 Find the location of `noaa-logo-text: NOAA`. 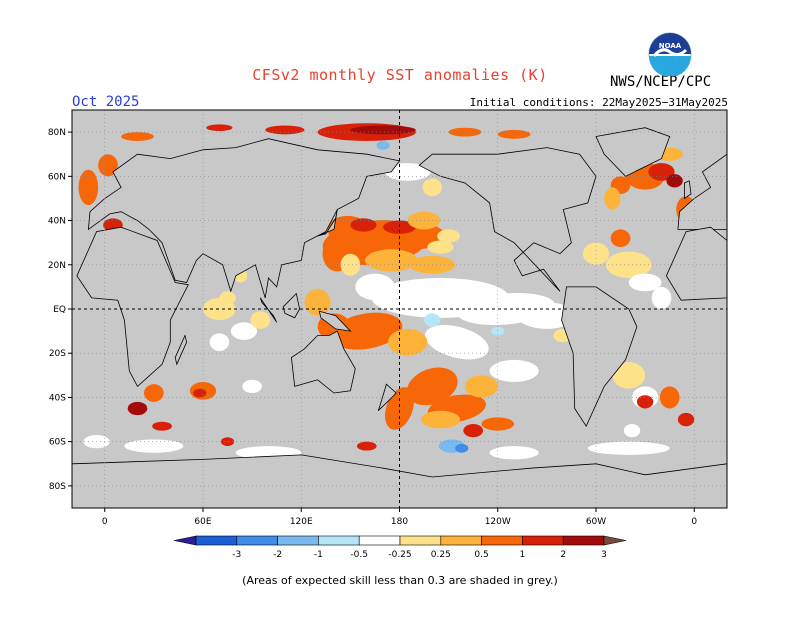

noaa-logo-text: NOAA is located at coordinates (670, 46).